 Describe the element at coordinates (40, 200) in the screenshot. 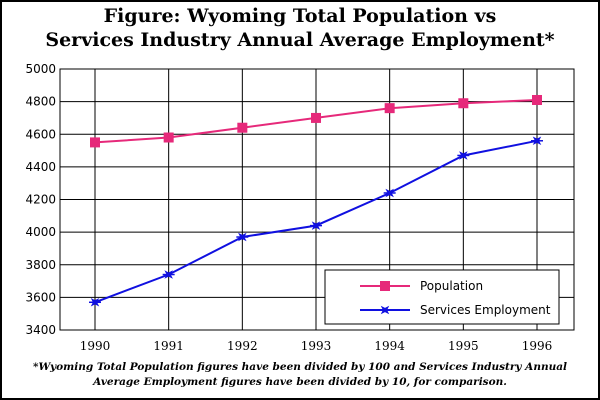

I see `y-tick-label: 4200` at that location.